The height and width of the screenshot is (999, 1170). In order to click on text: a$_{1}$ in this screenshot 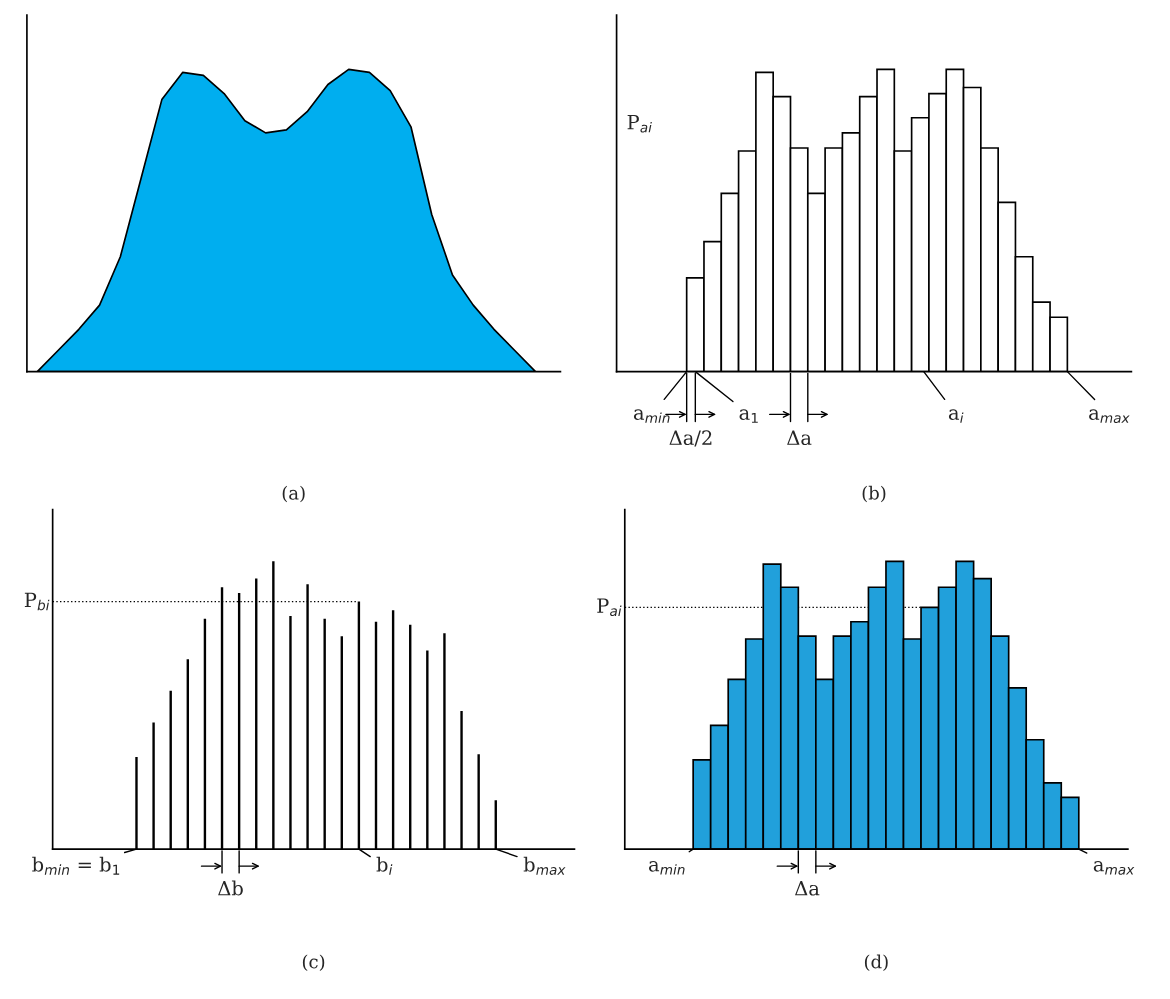, I will do `click(748, 416)`.